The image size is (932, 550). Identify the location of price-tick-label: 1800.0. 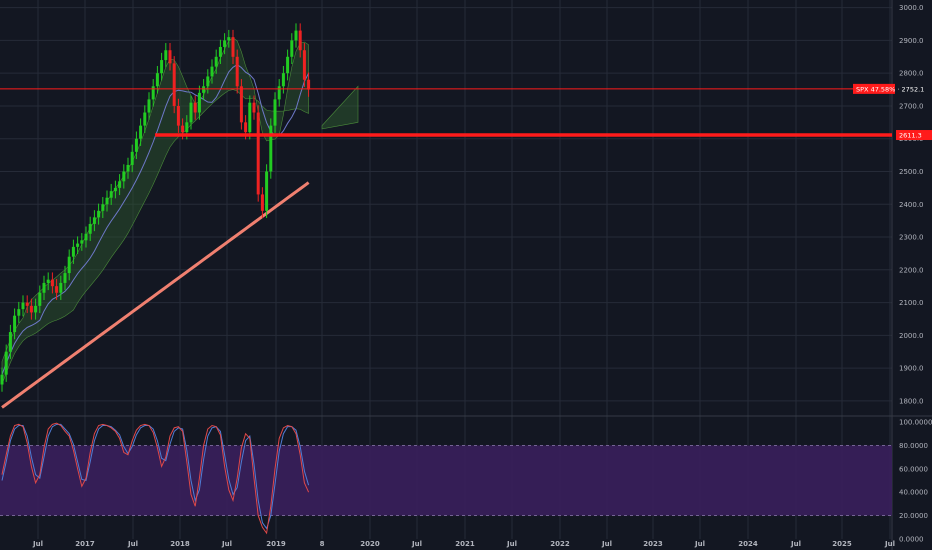
(911, 401).